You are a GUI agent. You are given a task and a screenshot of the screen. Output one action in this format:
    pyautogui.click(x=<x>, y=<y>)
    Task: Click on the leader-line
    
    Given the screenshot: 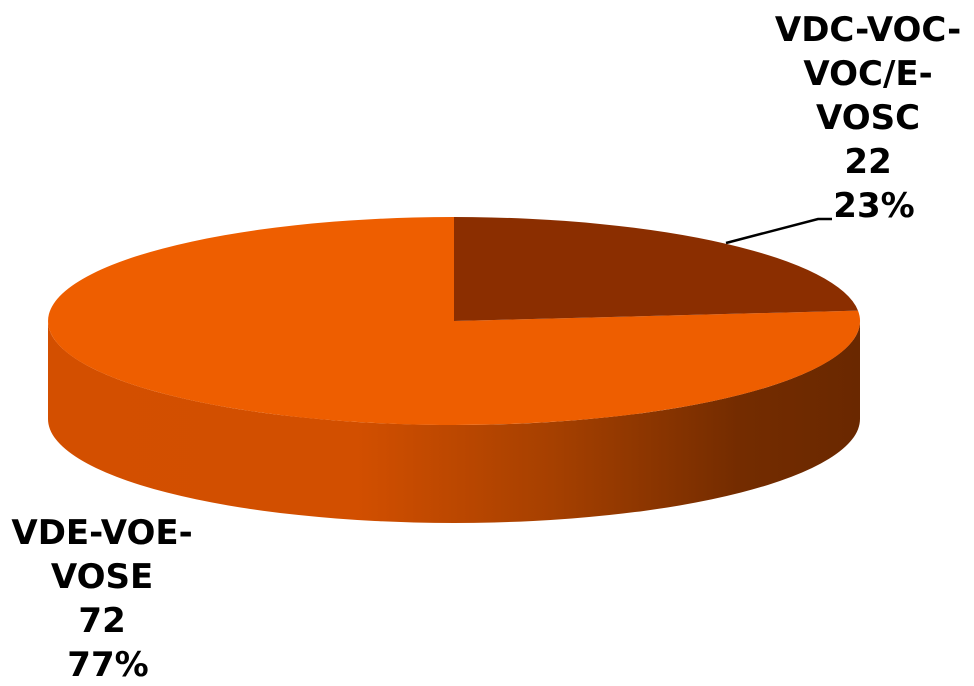 What is the action you would take?
    pyautogui.click(x=778, y=231)
    